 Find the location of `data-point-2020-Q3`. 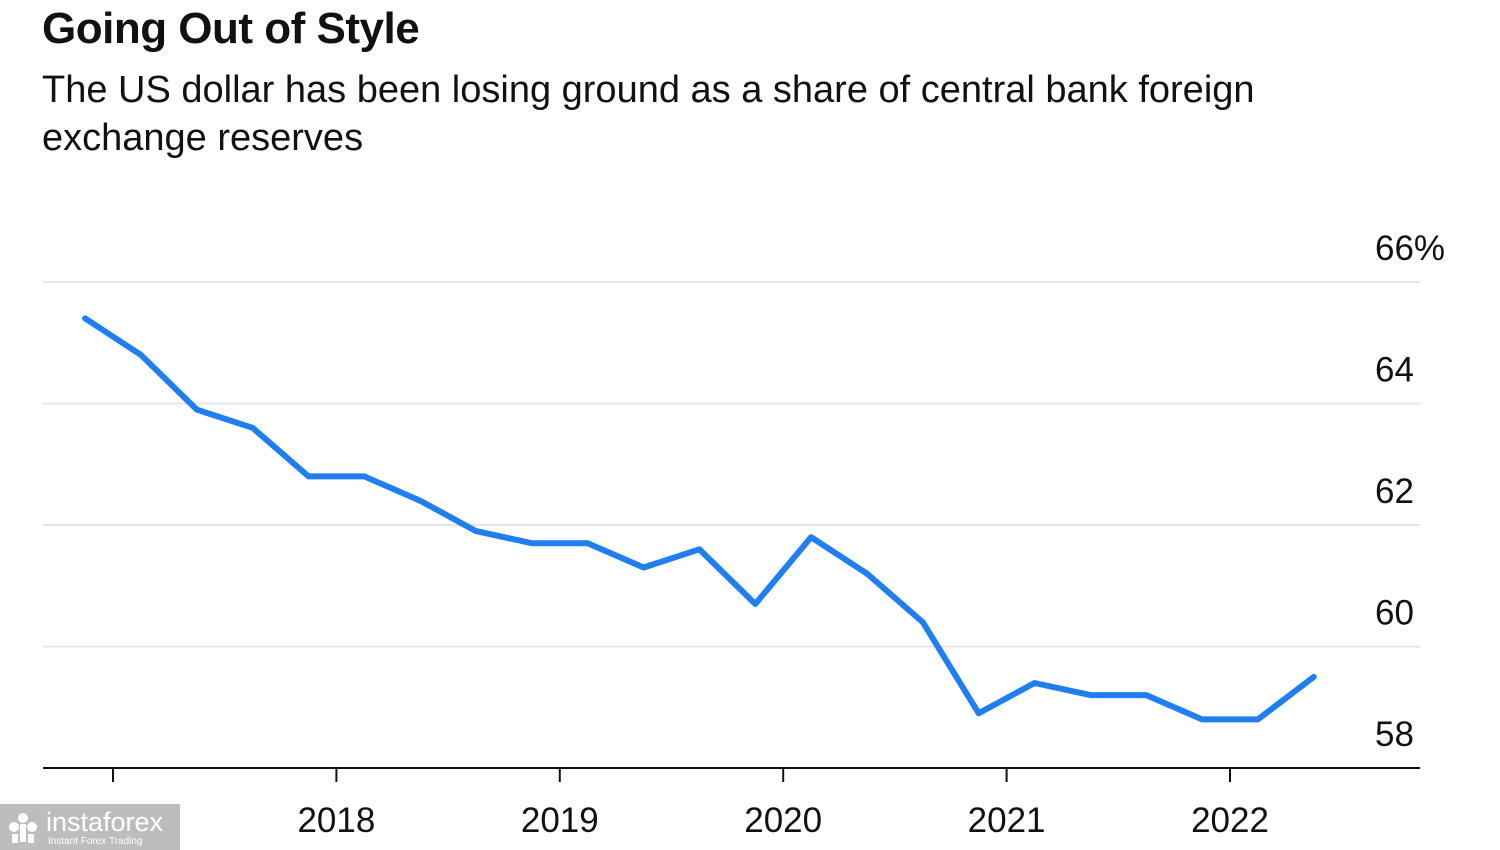

data-point-2020-Q3 is located at coordinates (922, 622).